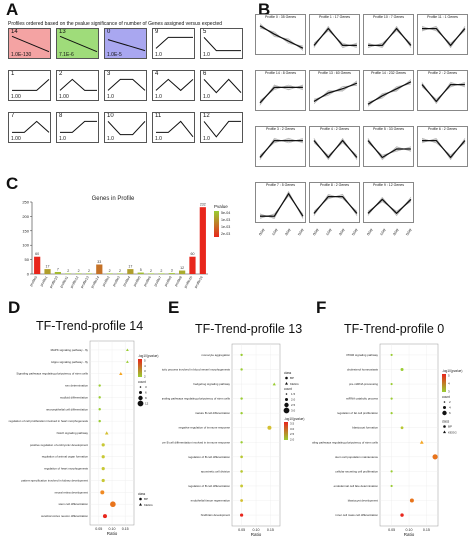  I want to click on legend-class-triangle, so click(444, 432).